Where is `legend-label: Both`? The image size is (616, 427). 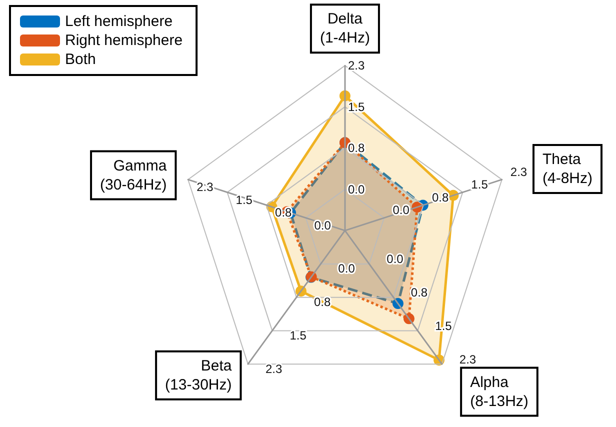
legend-label: Both is located at coordinates (80, 59).